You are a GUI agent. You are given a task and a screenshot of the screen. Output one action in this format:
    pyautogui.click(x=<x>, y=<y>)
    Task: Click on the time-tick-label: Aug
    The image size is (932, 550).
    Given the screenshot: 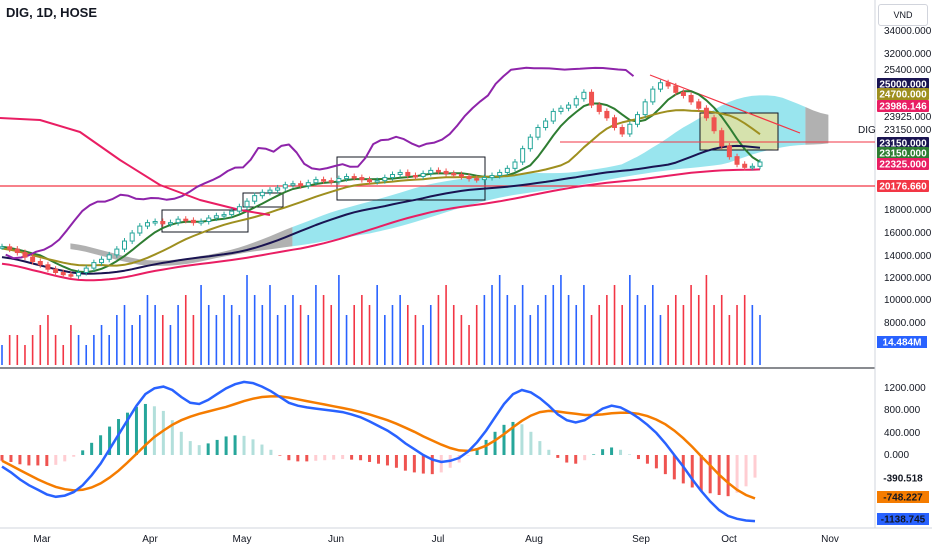 What is the action you would take?
    pyautogui.click(x=534, y=539)
    